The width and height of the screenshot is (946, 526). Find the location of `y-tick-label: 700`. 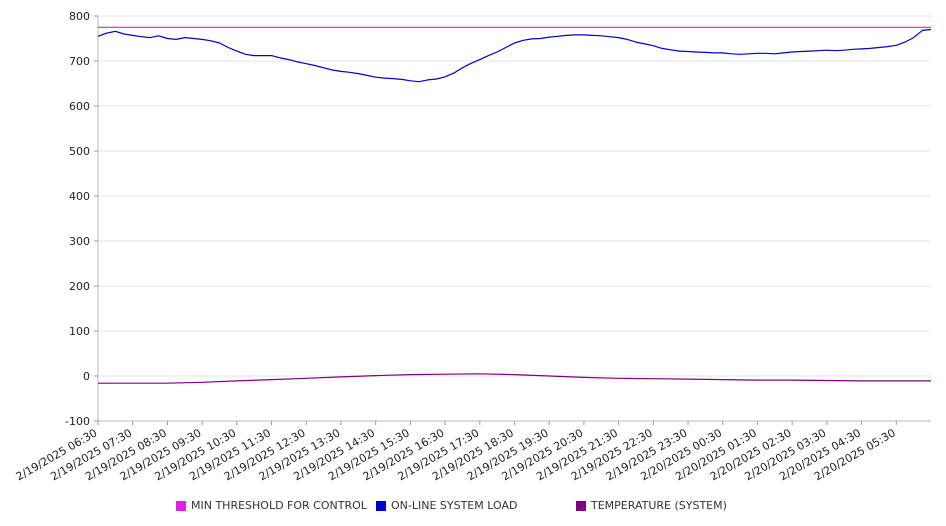

y-tick-label: 700 is located at coordinates (79, 61).